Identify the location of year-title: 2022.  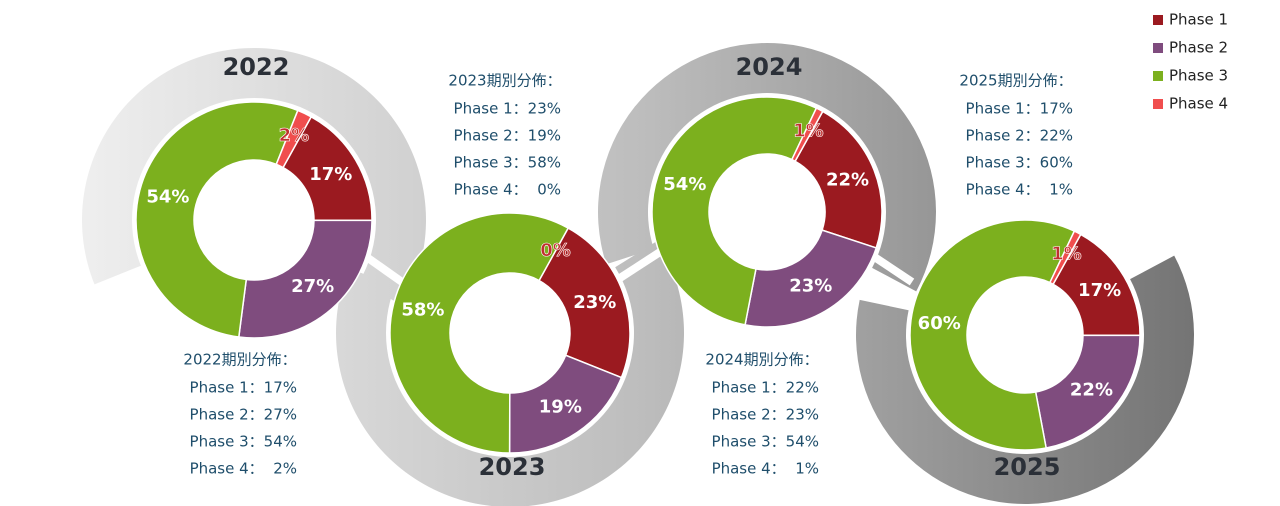
(256, 67).